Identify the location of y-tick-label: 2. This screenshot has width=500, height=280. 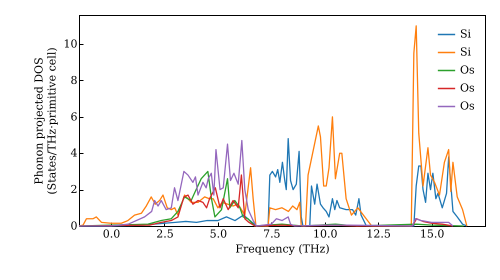
(74, 189).